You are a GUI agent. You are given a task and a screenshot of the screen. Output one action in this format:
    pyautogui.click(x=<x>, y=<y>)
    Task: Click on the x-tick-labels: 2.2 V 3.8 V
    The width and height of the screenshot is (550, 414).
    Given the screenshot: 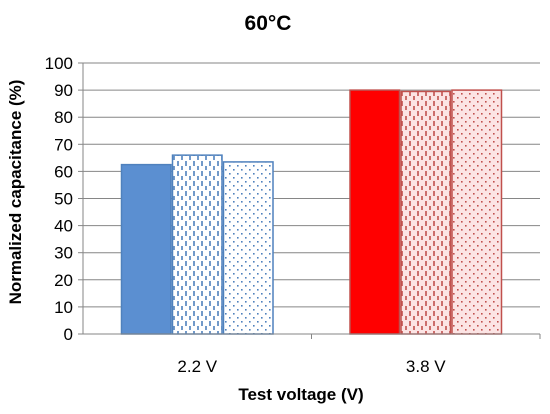 What is the action you would take?
    pyautogui.click(x=311, y=366)
    